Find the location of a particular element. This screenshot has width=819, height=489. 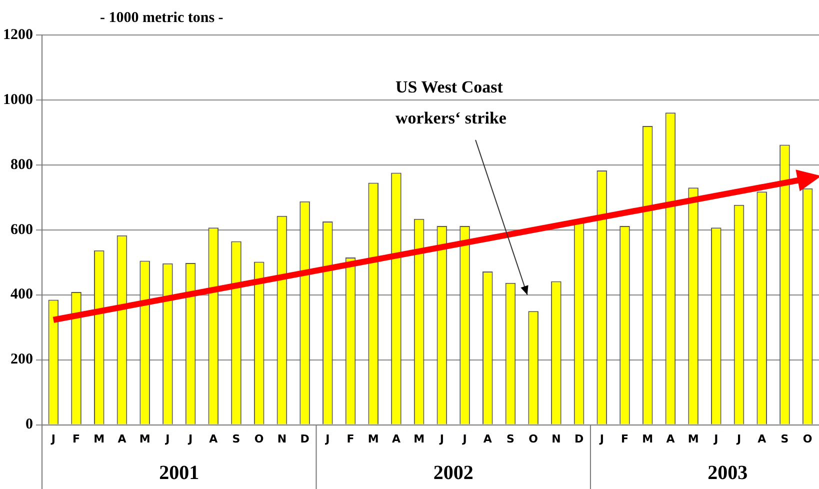

y-axis-title: - 1000 metric tons - is located at coordinates (162, 18).